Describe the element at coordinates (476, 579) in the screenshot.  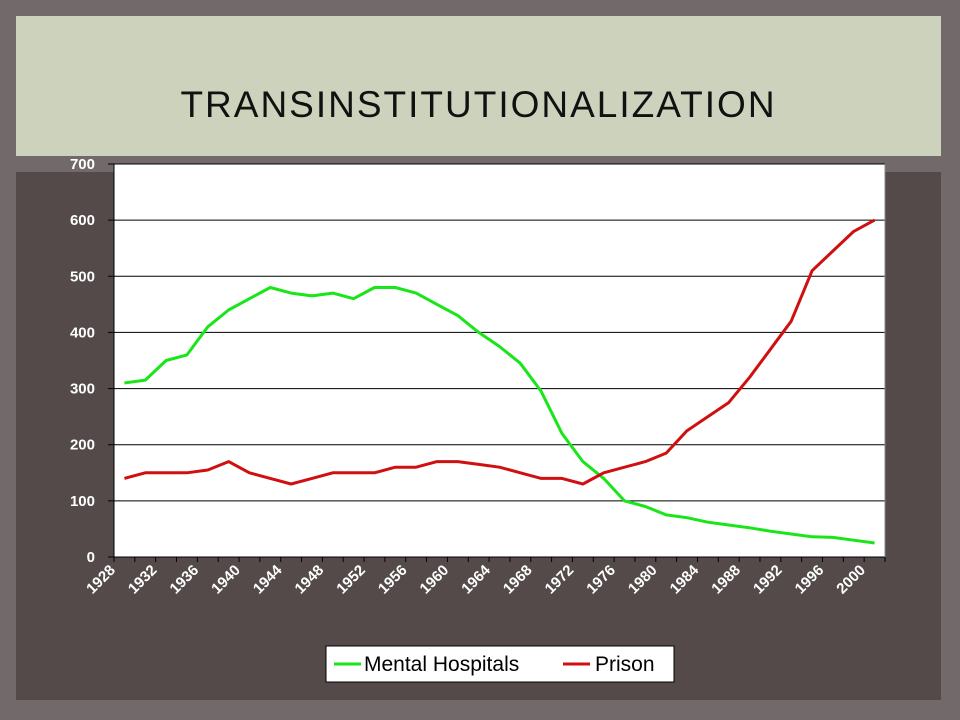
I see `x-tick-label: 1964` at that location.